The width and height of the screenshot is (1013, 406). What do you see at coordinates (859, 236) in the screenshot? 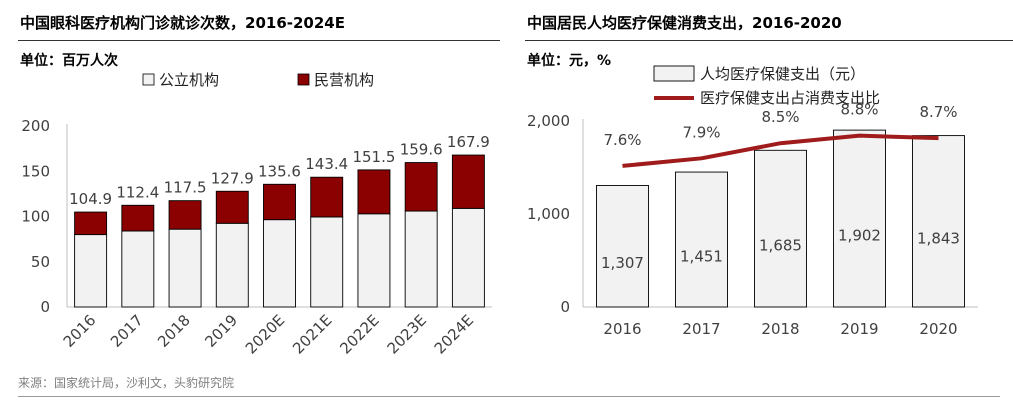
I see `spending-bar-label: 1,902` at bounding box center [859, 236].